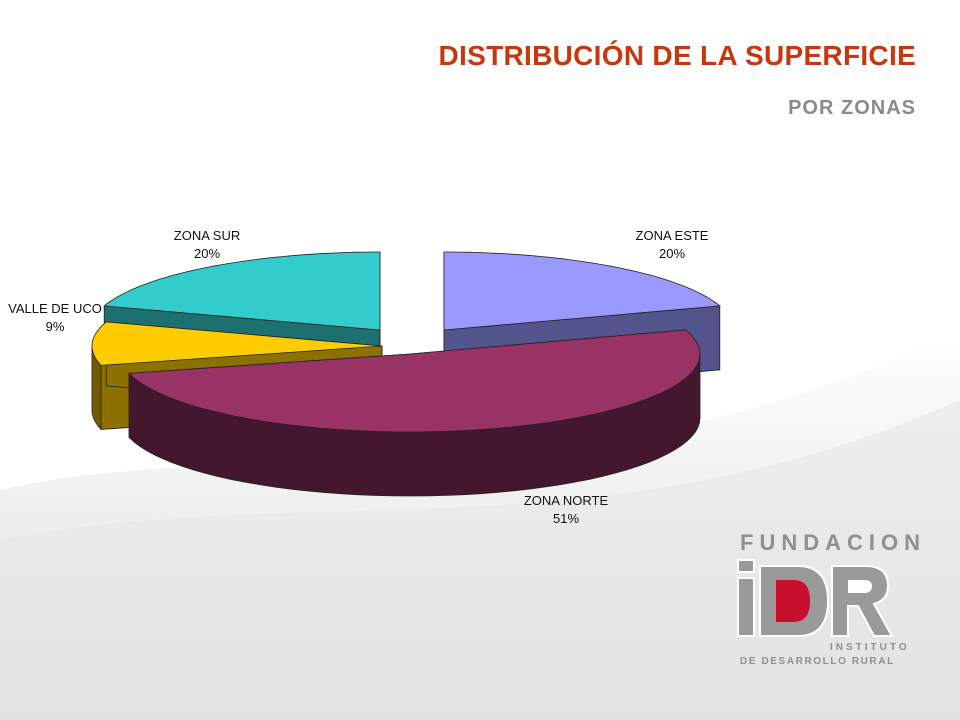 The image size is (960, 720). What do you see at coordinates (55, 308) in the screenshot?
I see `pie-label-valle-de-uco: VALLE DE UCO` at bounding box center [55, 308].